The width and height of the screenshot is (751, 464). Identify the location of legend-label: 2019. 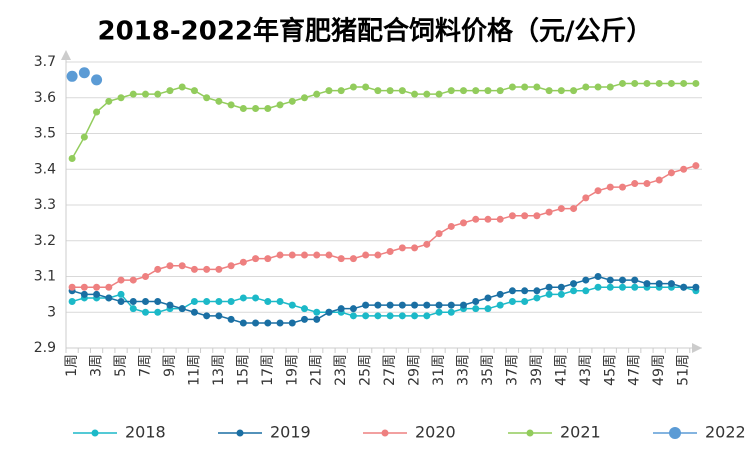
(290, 432).